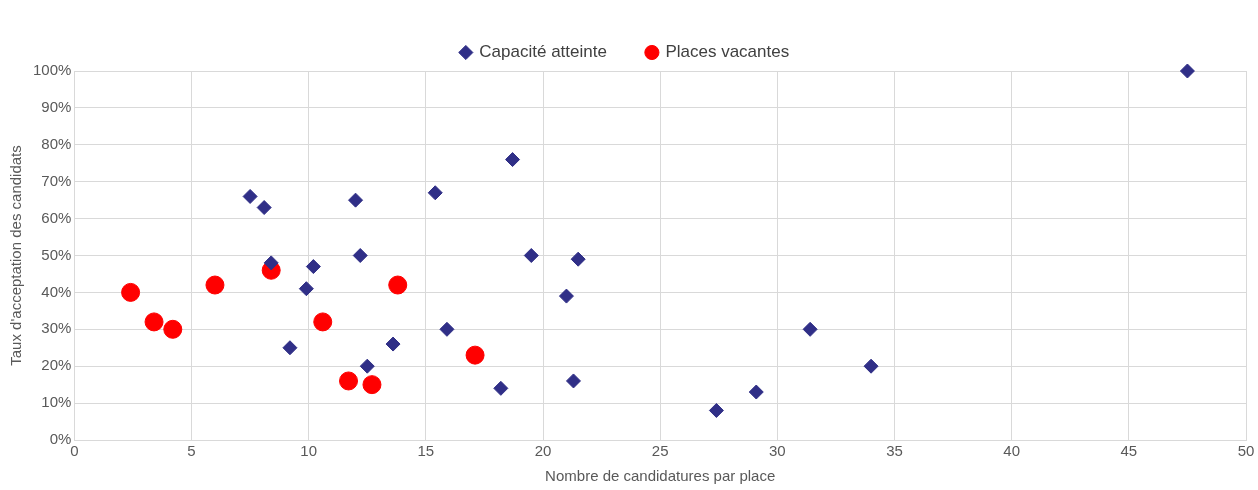  What do you see at coordinates (1246, 451) in the screenshot?
I see `x-tick-label: 50` at bounding box center [1246, 451].